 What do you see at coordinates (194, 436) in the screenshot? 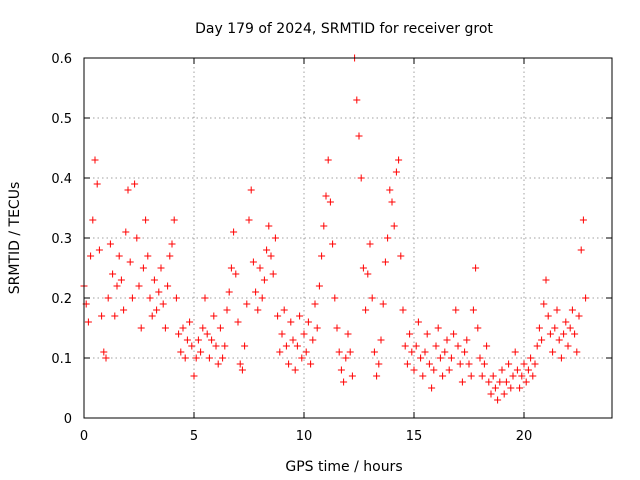
I see `x-tick-label: 5` at bounding box center [194, 436].